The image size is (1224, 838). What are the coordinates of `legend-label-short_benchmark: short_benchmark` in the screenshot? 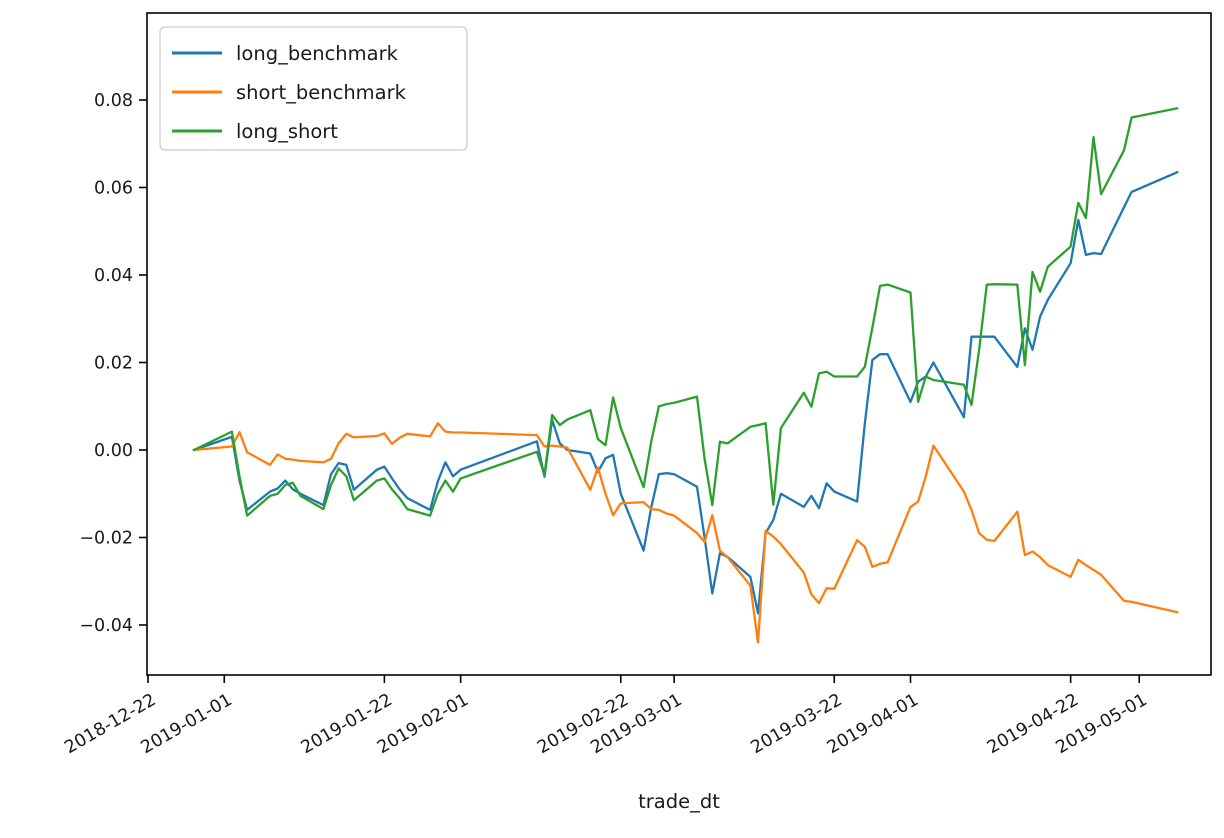 It's located at (321, 92).